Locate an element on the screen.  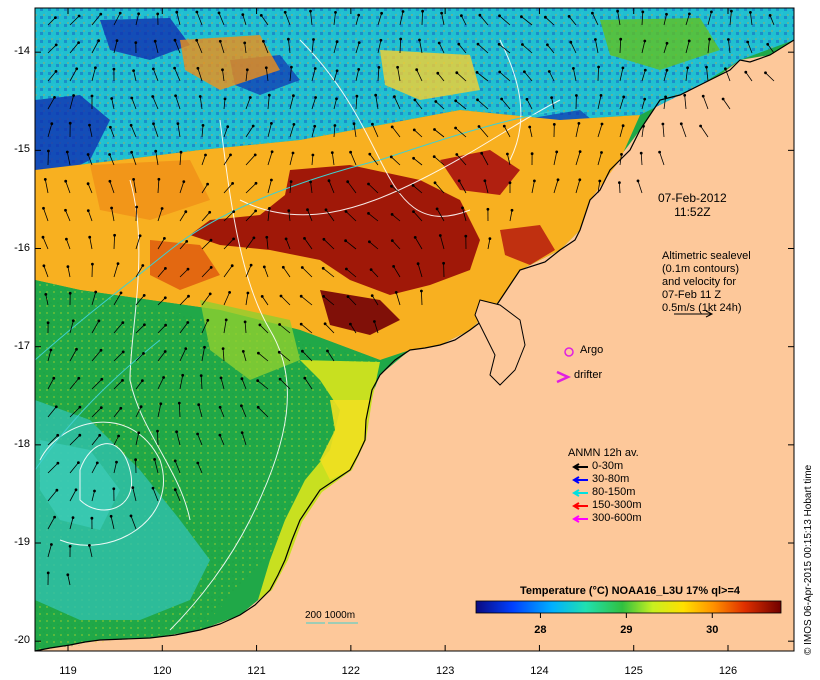
anmn-legend-entry: 150-300m is located at coordinates (617, 505).